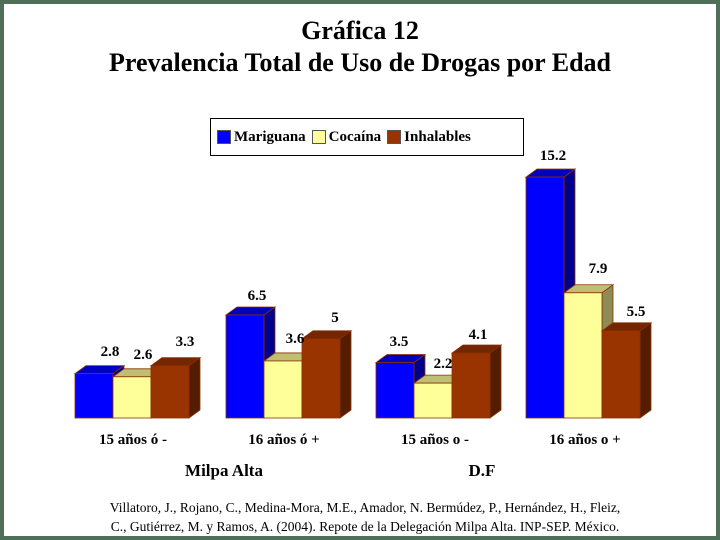 The width and height of the screenshot is (720, 540). I want to click on category-label-2: 15 años o -, so click(435, 440).